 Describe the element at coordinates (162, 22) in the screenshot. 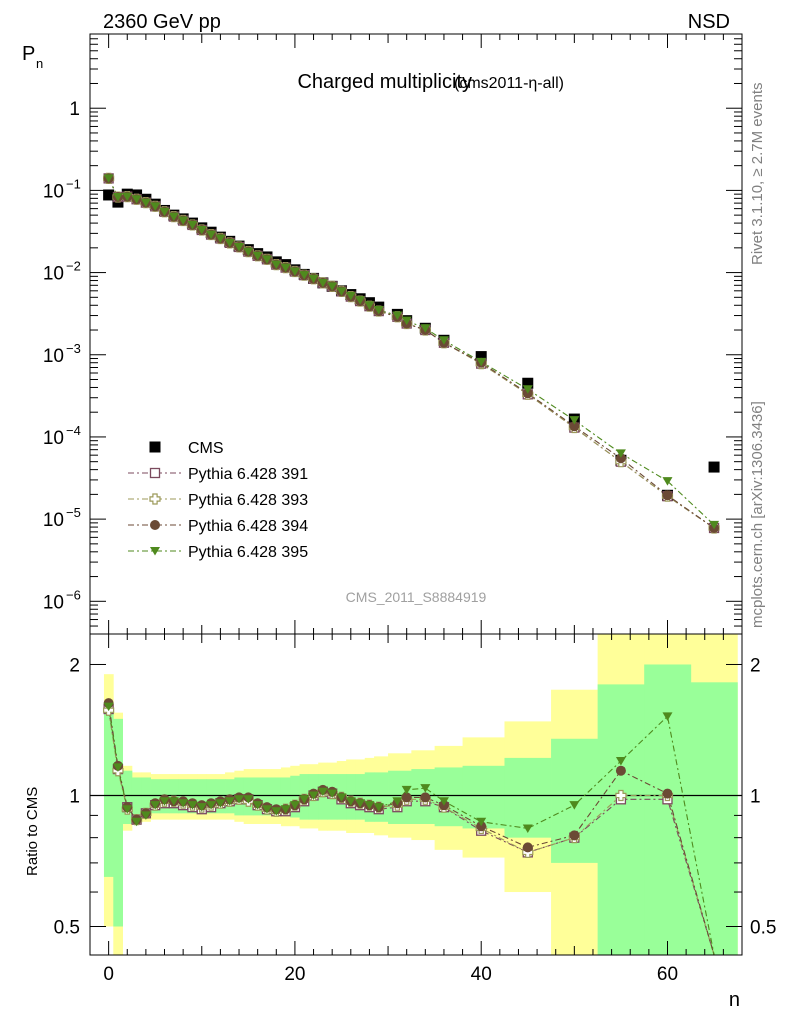

I see `energy-label: 2360 GeV pp` at that location.